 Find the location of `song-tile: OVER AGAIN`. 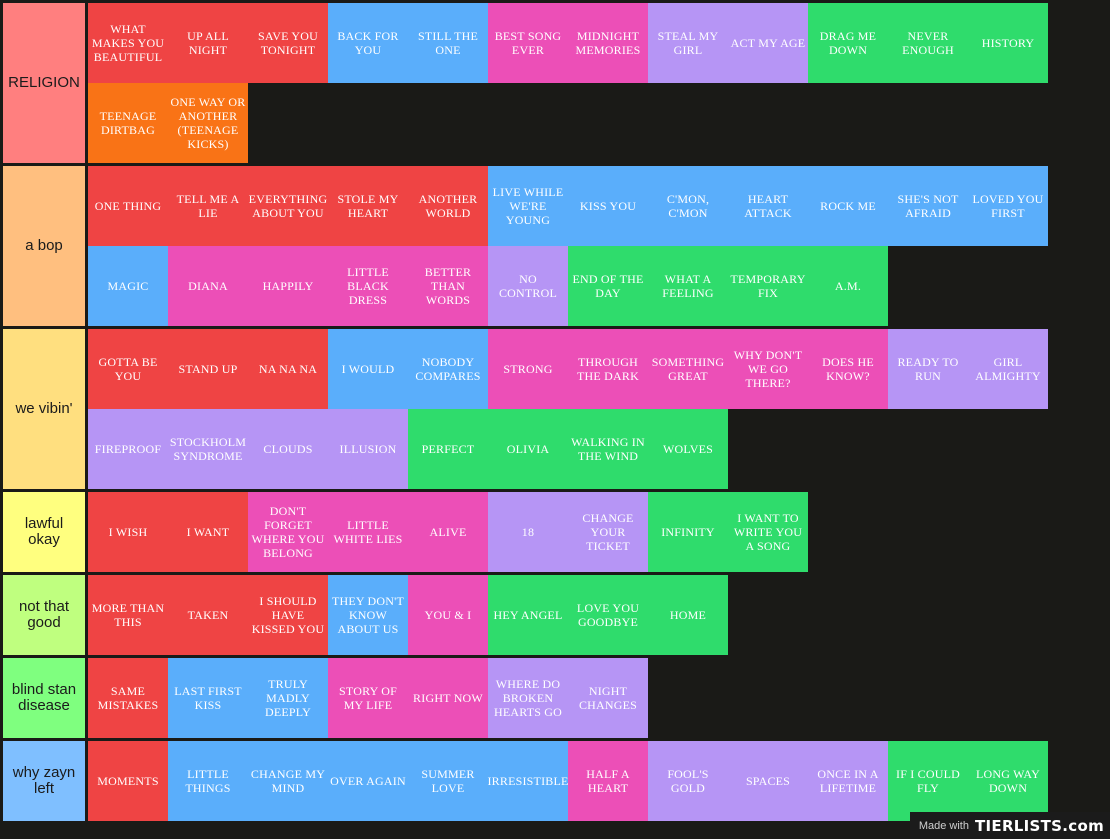

song-tile: OVER AGAIN is located at coordinates (368, 781).